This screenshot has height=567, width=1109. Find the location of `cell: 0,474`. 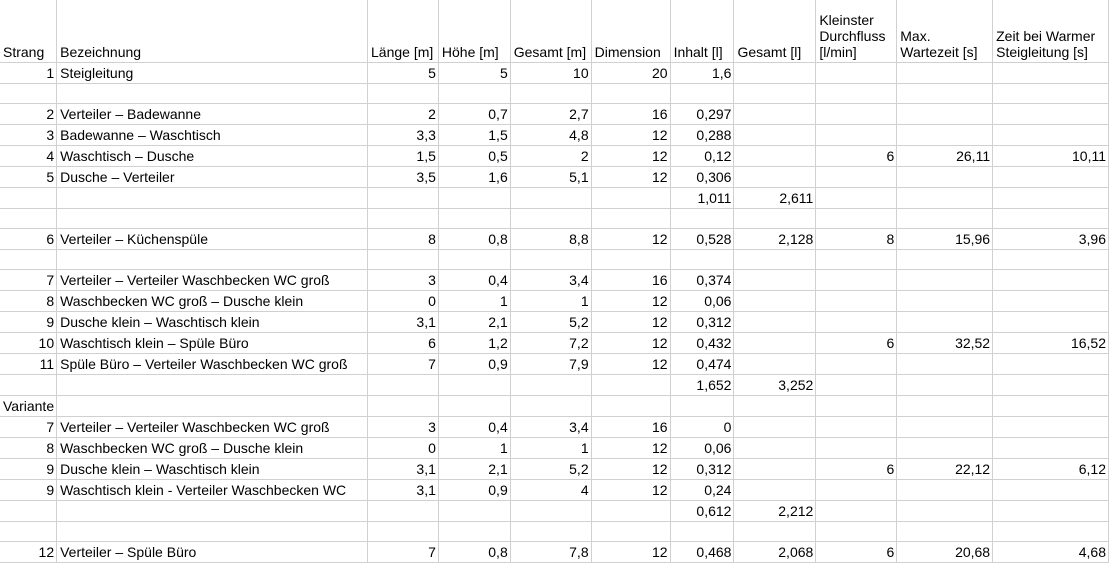

cell: 0,474 is located at coordinates (702, 364).